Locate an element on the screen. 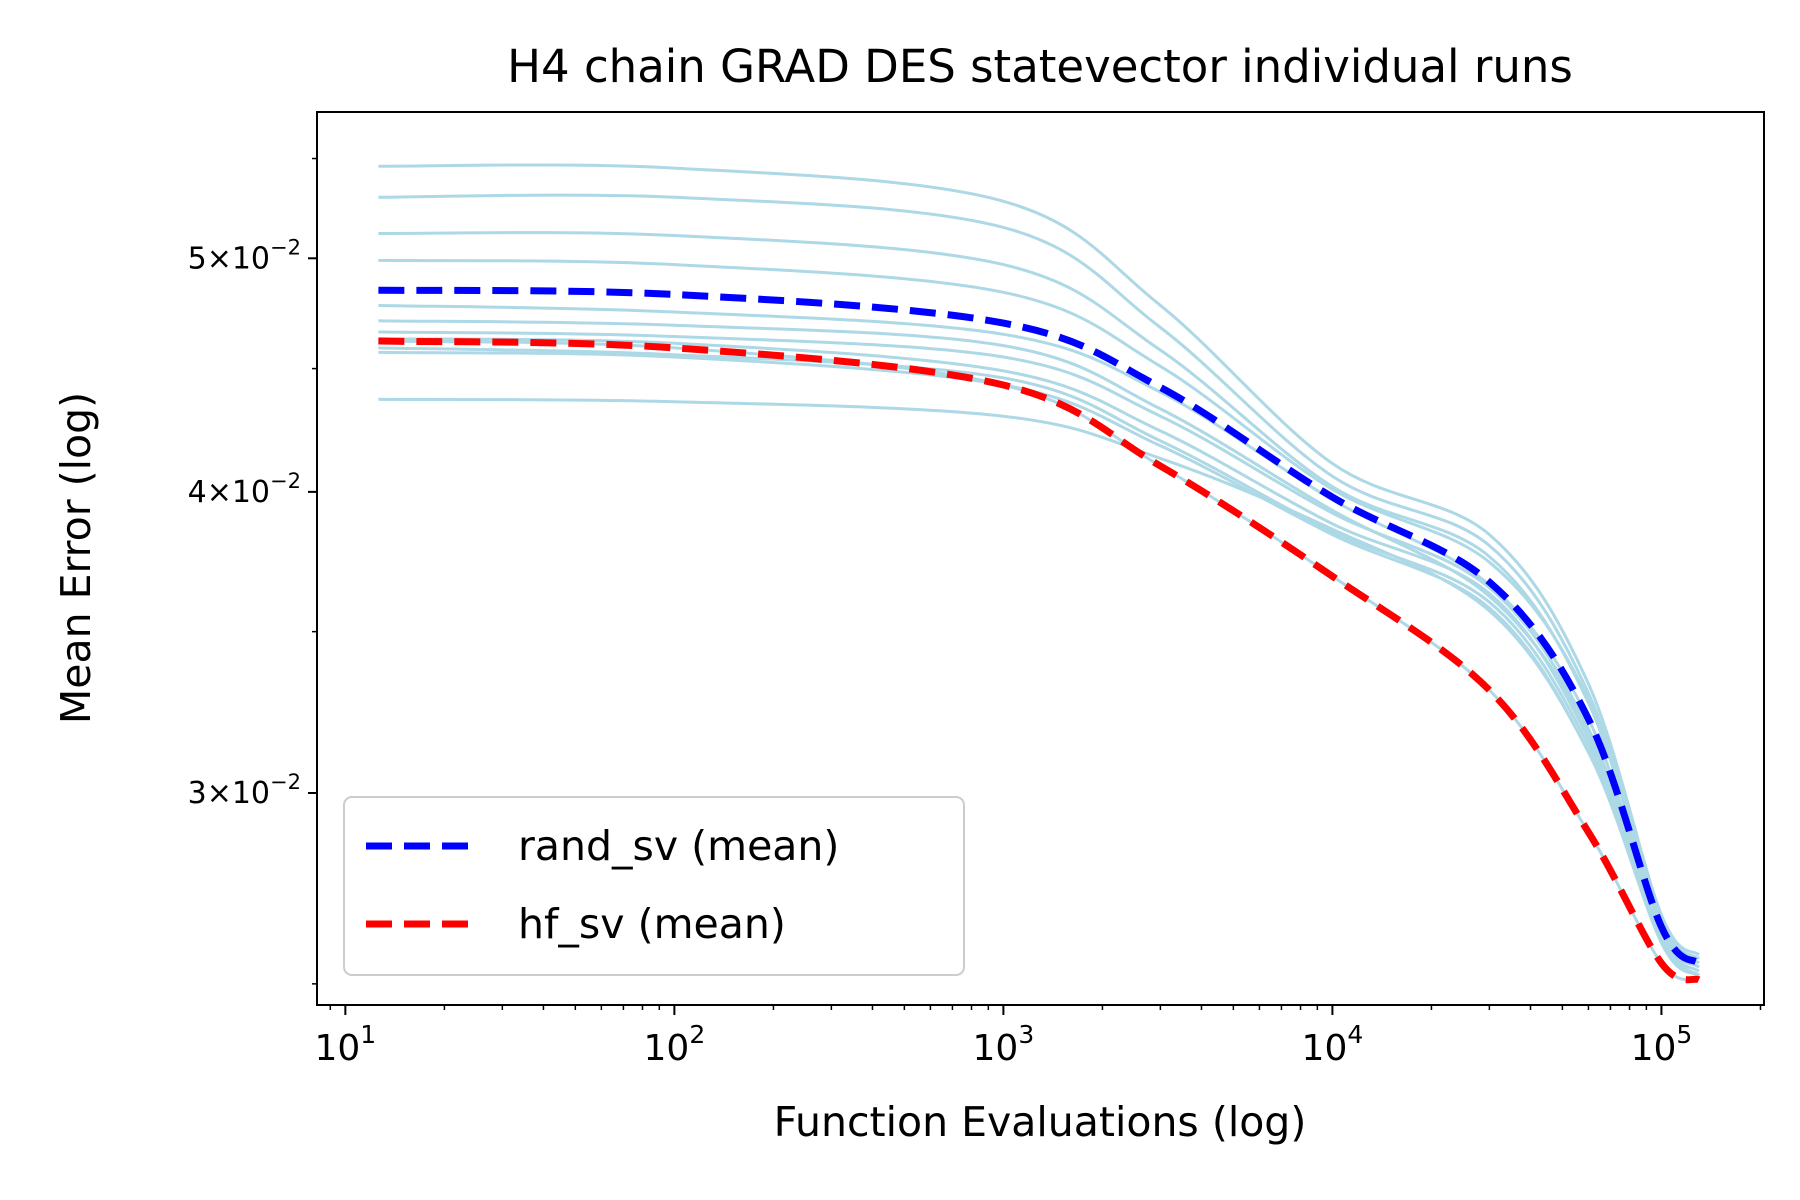  x-tick-label: 10¹ is located at coordinates (345, 1044).